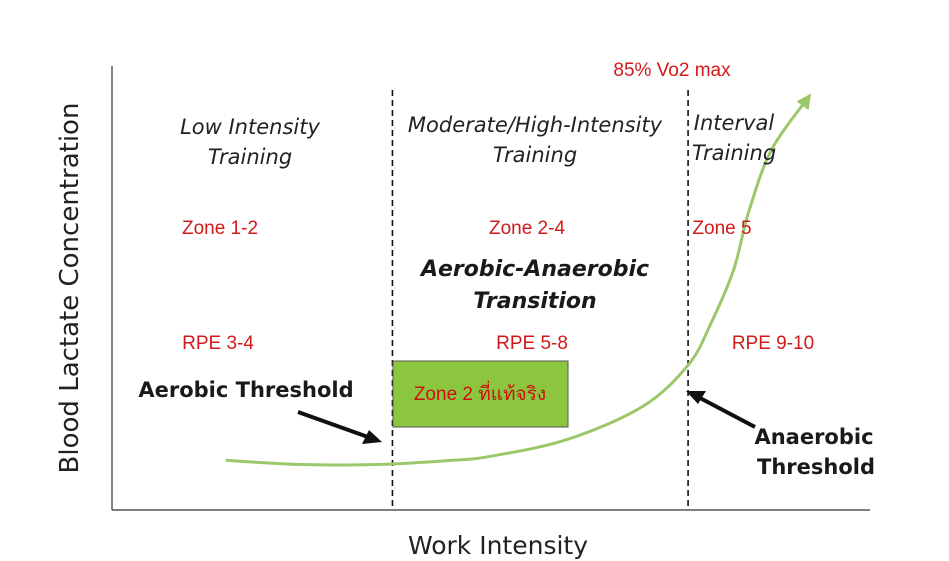 The height and width of the screenshot is (561, 949). Describe the element at coordinates (672, 70) in the screenshot. I see `vo2-label: 85% Vo2 max` at that location.